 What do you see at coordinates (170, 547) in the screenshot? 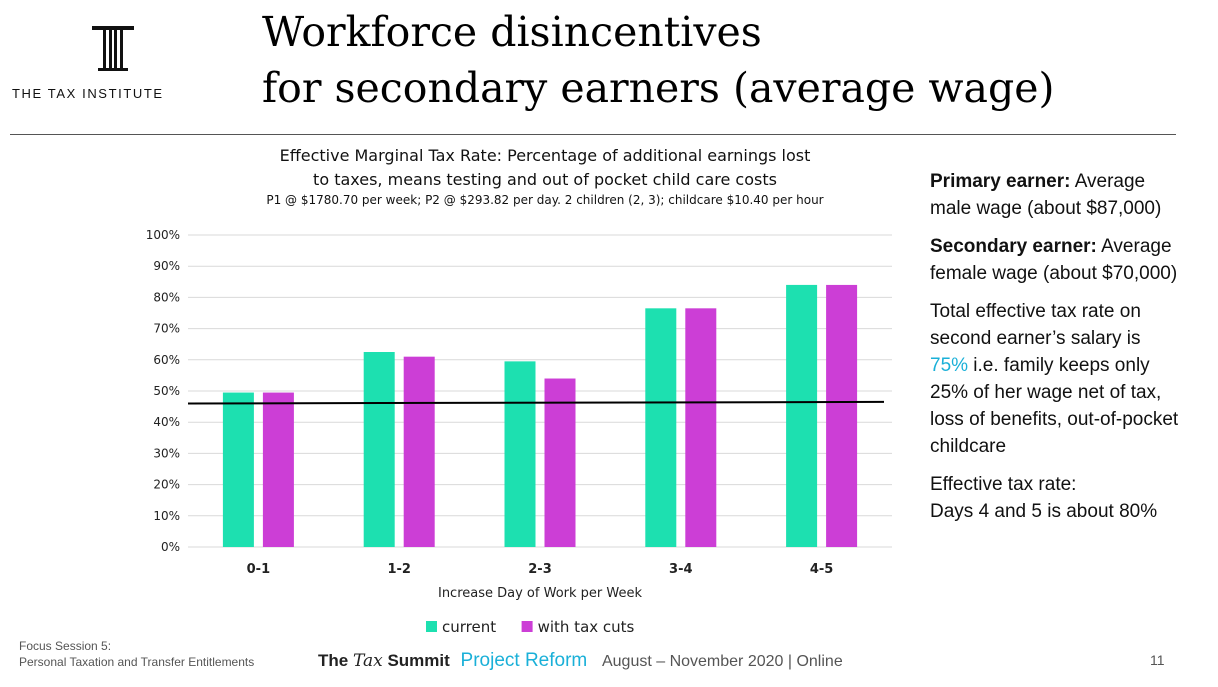
I see `y-tick-label: 0%` at bounding box center [170, 547].